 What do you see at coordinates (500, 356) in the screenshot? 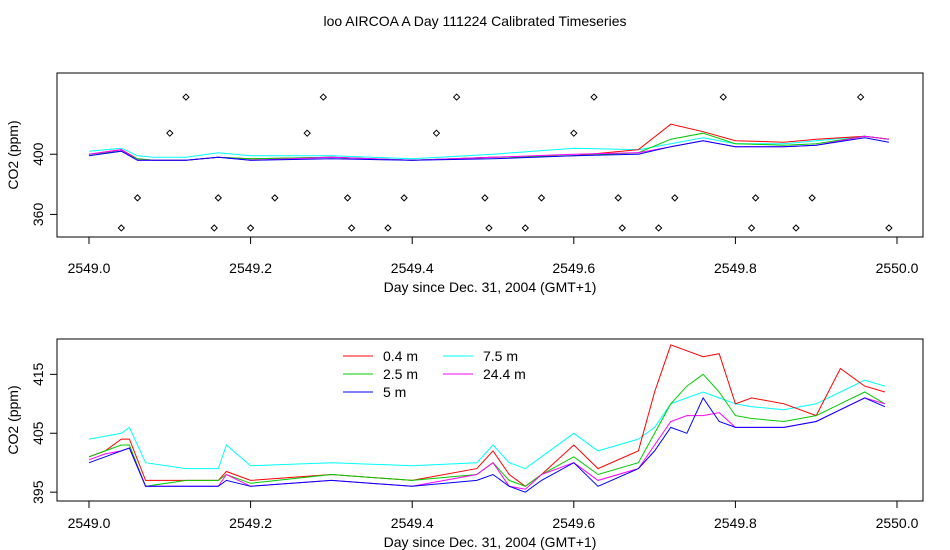
I see `legend-label: 7.5 m` at bounding box center [500, 356].